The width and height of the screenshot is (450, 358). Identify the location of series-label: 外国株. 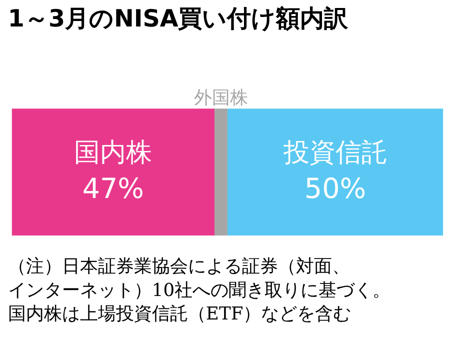
(221, 98).